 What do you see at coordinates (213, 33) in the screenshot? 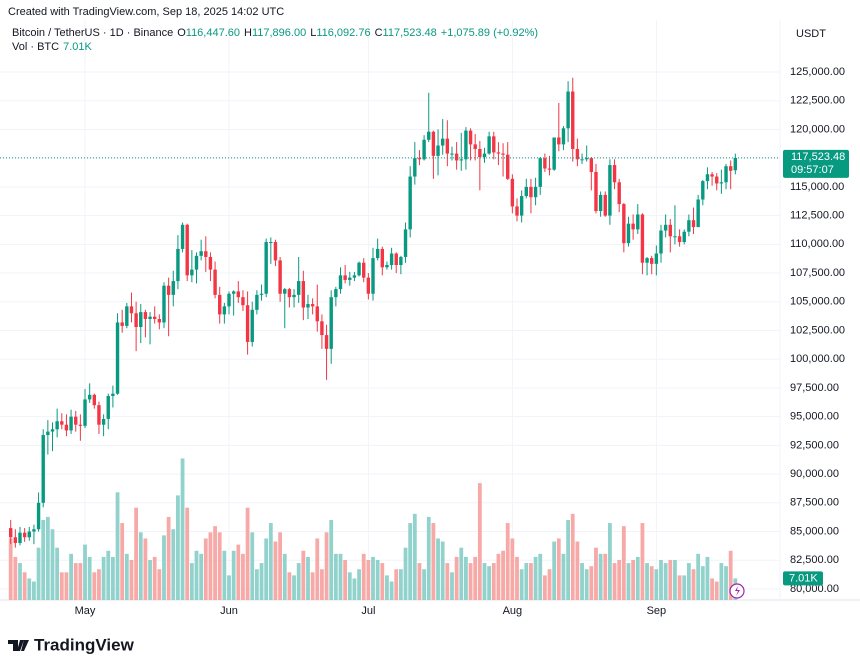
I see `ohlc-value: 116,447.60` at bounding box center [213, 33].